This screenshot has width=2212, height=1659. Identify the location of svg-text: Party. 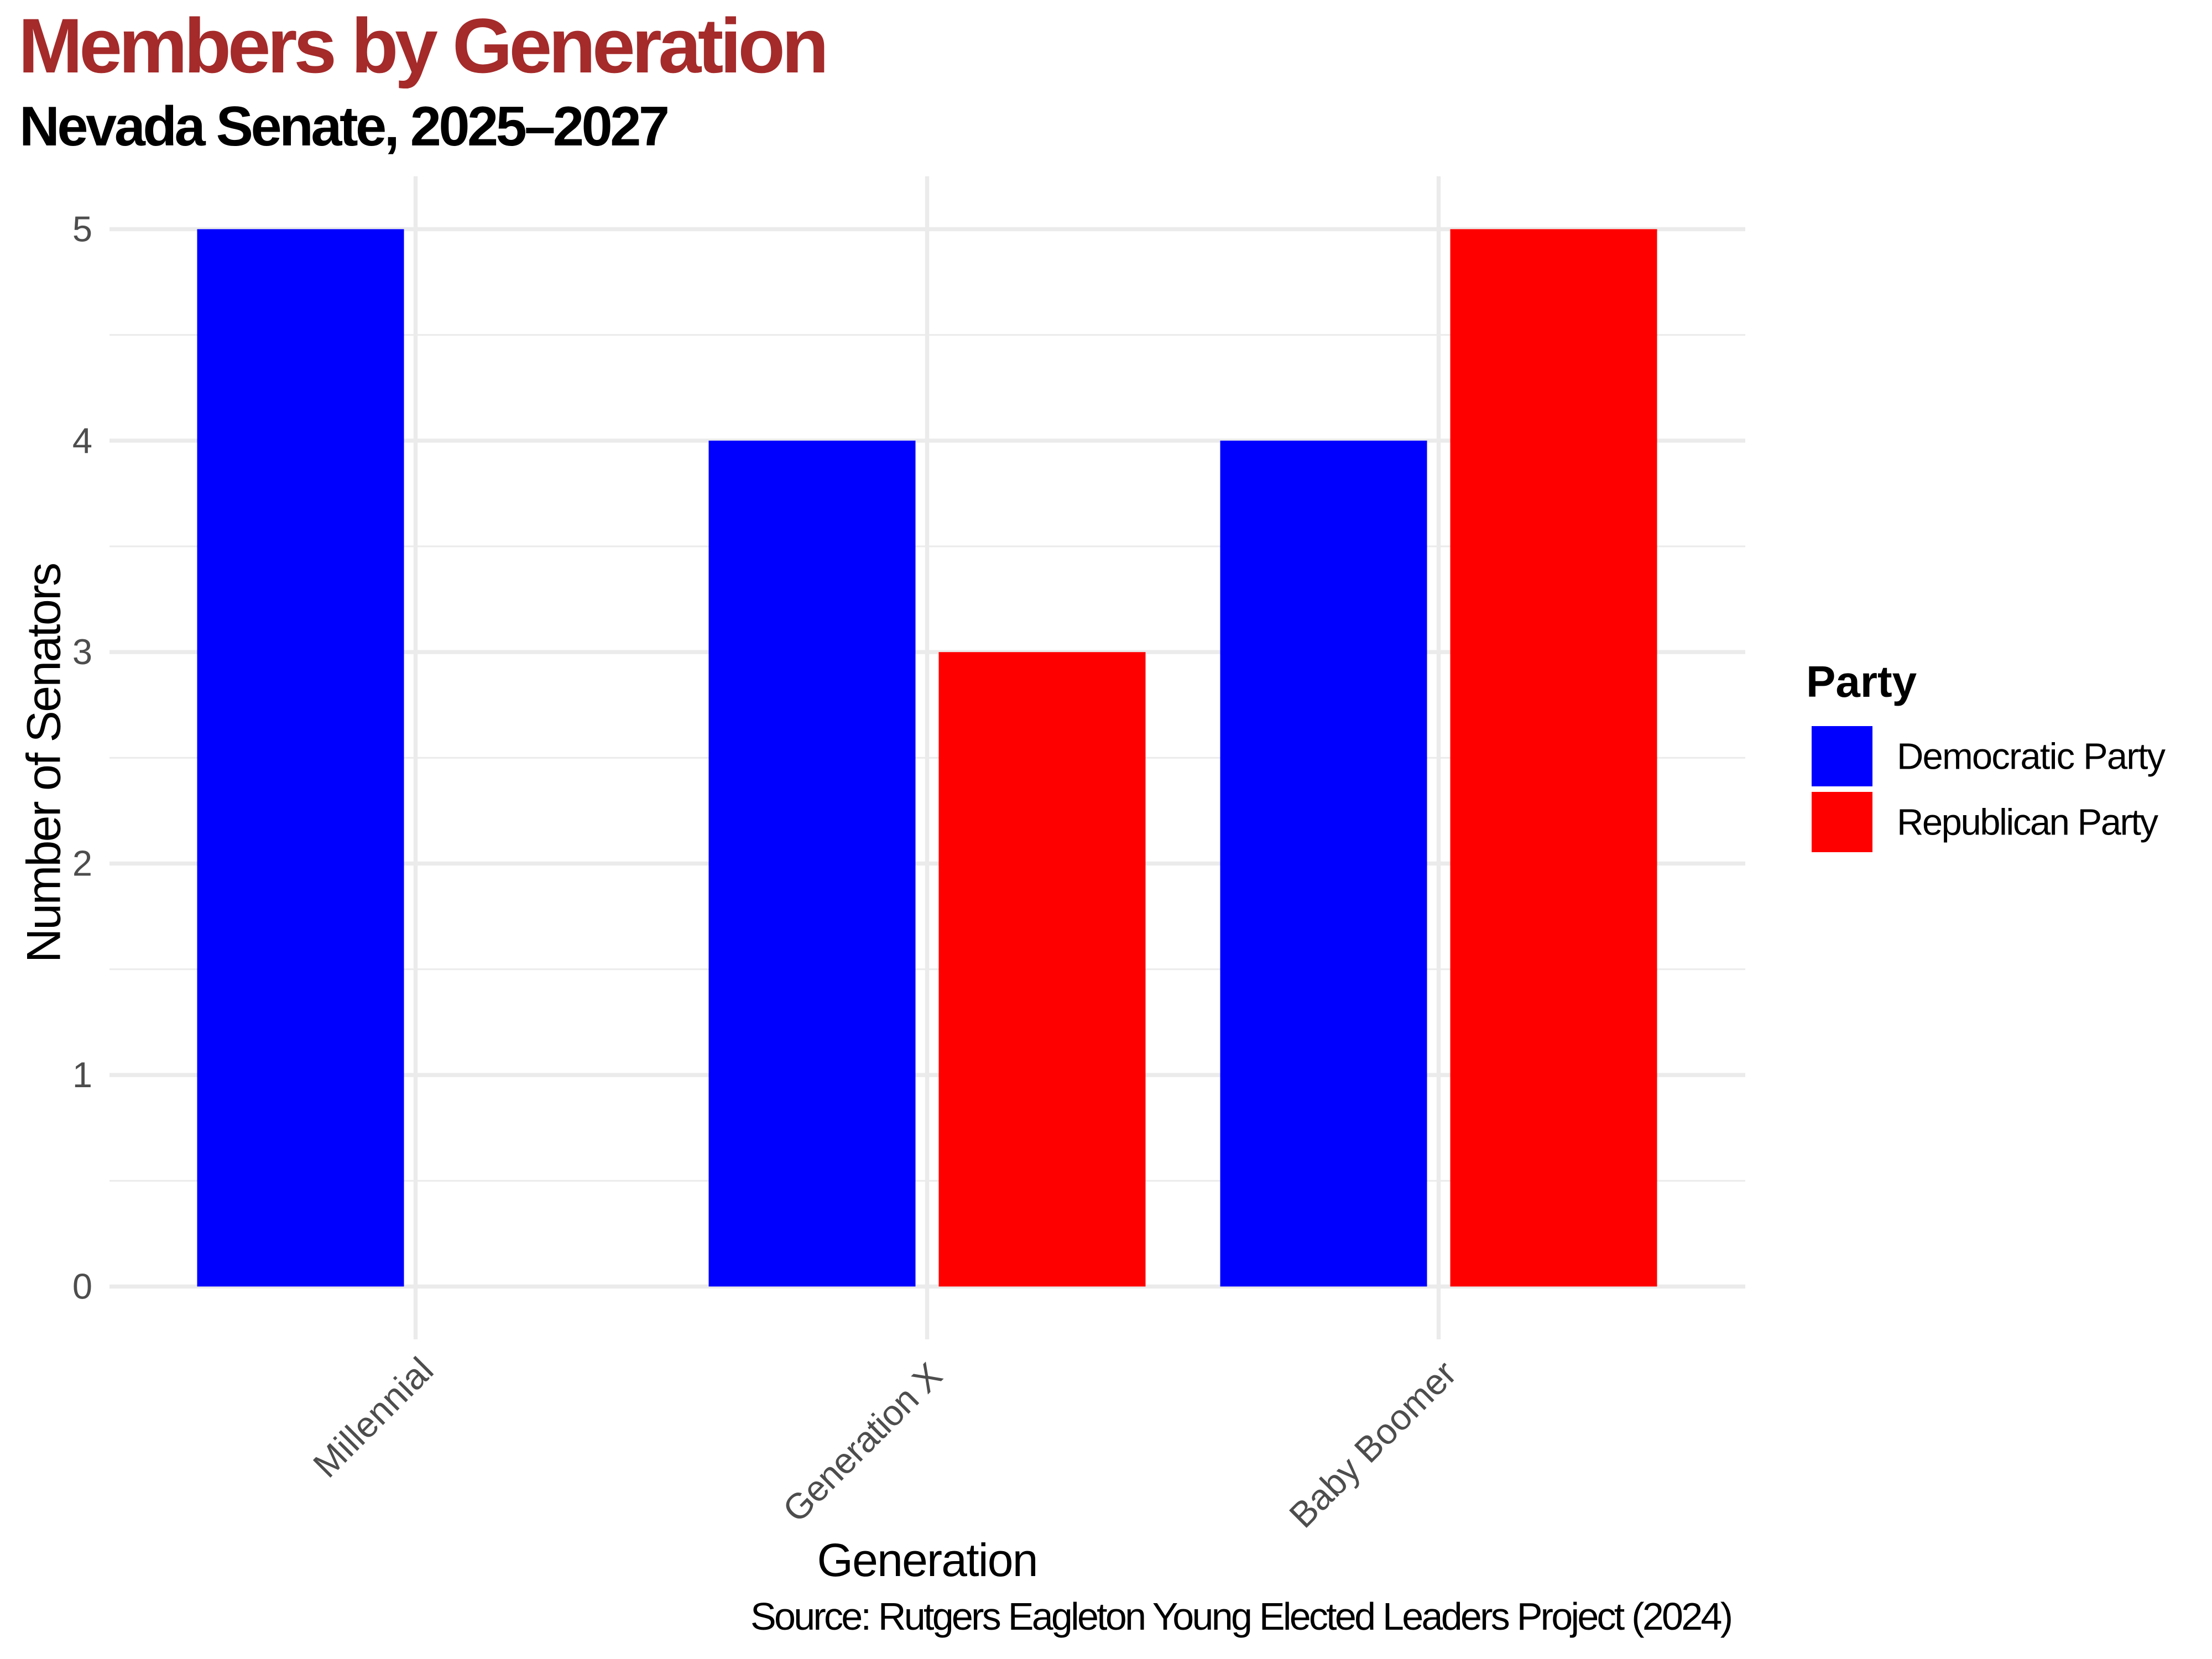
(1862, 682).